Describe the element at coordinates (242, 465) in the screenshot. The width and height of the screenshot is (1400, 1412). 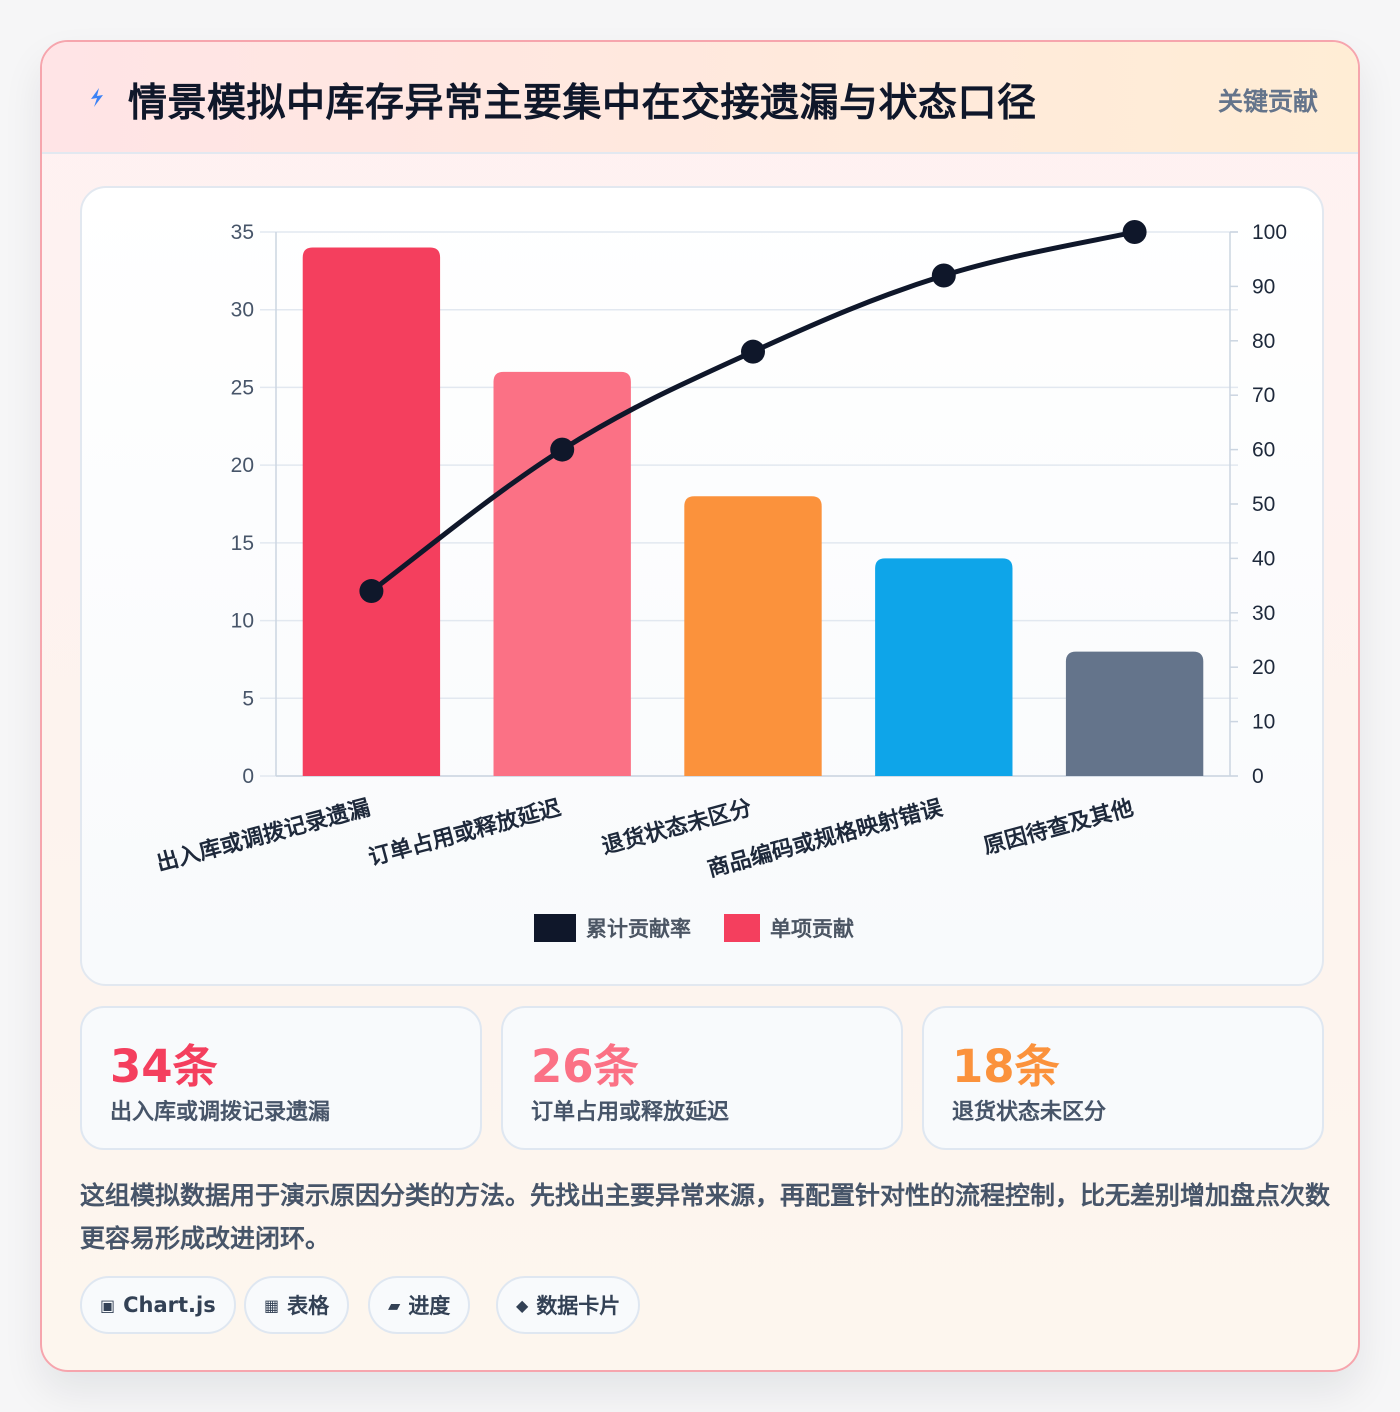
I see `y-tick-label: 20` at that location.